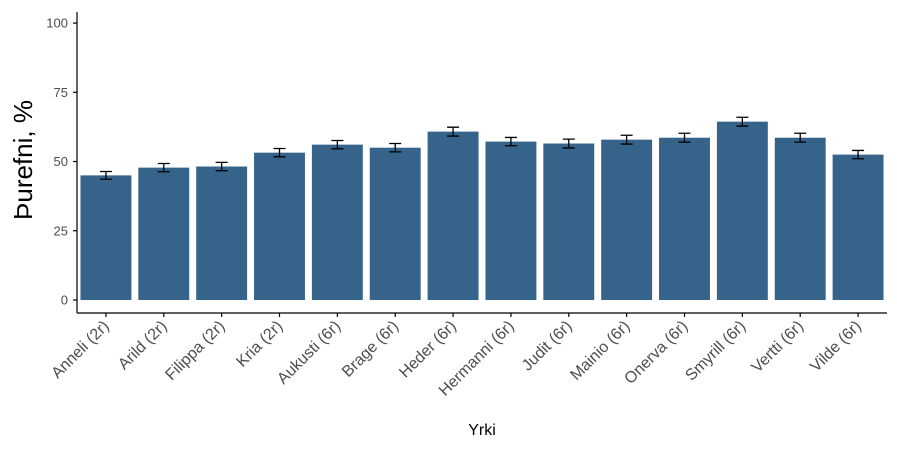 This screenshot has width=897, height=449. Describe the element at coordinates (57, 23) in the screenshot. I see `y-tick-label: 100` at that location.